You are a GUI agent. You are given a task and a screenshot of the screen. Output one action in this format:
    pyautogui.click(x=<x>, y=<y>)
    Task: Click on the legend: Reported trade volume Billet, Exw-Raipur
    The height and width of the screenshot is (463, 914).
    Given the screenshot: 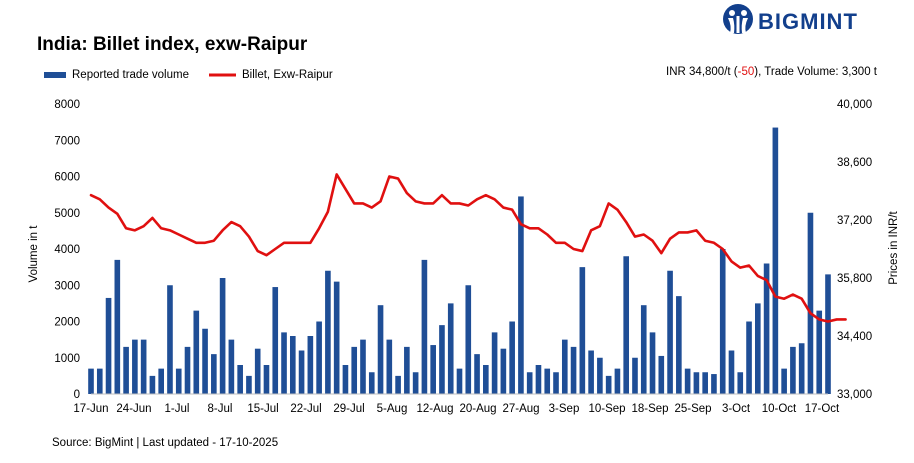 What is the action you would take?
    pyautogui.click(x=188, y=75)
    